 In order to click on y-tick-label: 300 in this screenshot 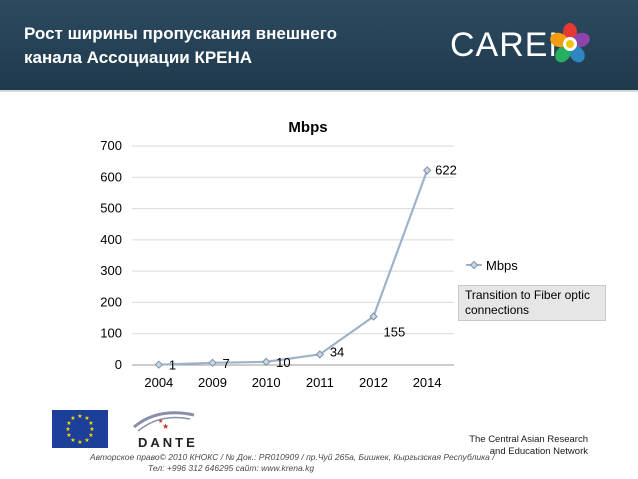, I will do `click(111, 270)`.